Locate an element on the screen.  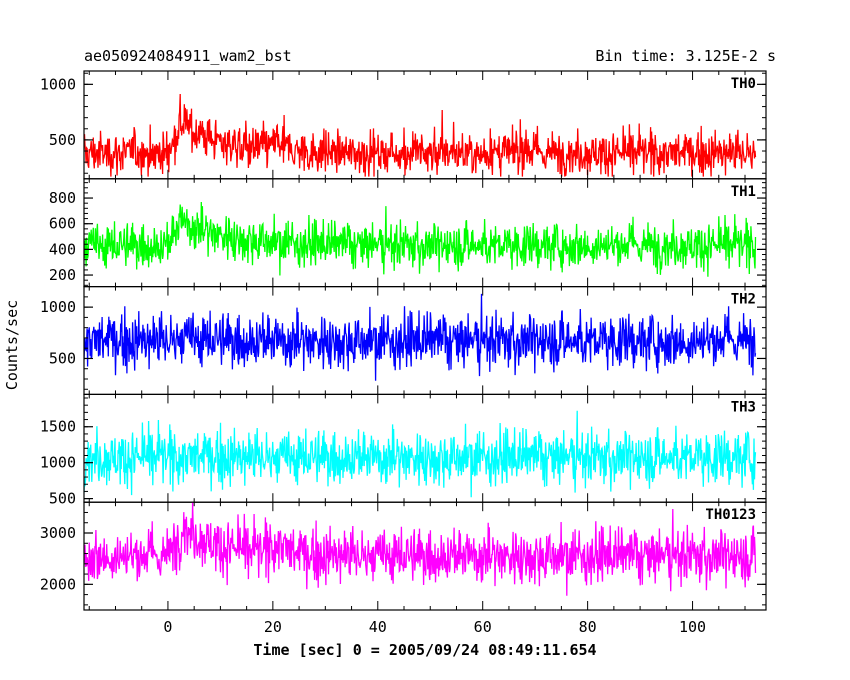
x-tick-label: 40 is located at coordinates (378, 627).